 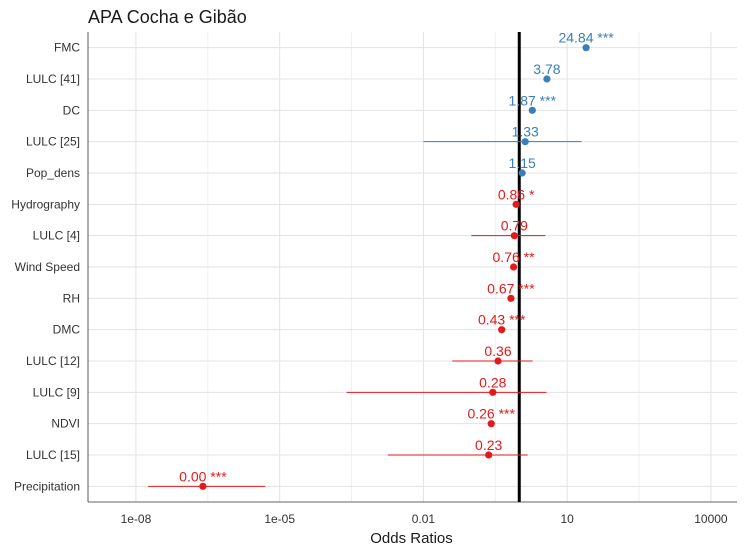 I want to click on y-tick-label: FMC, so click(x=67, y=48).